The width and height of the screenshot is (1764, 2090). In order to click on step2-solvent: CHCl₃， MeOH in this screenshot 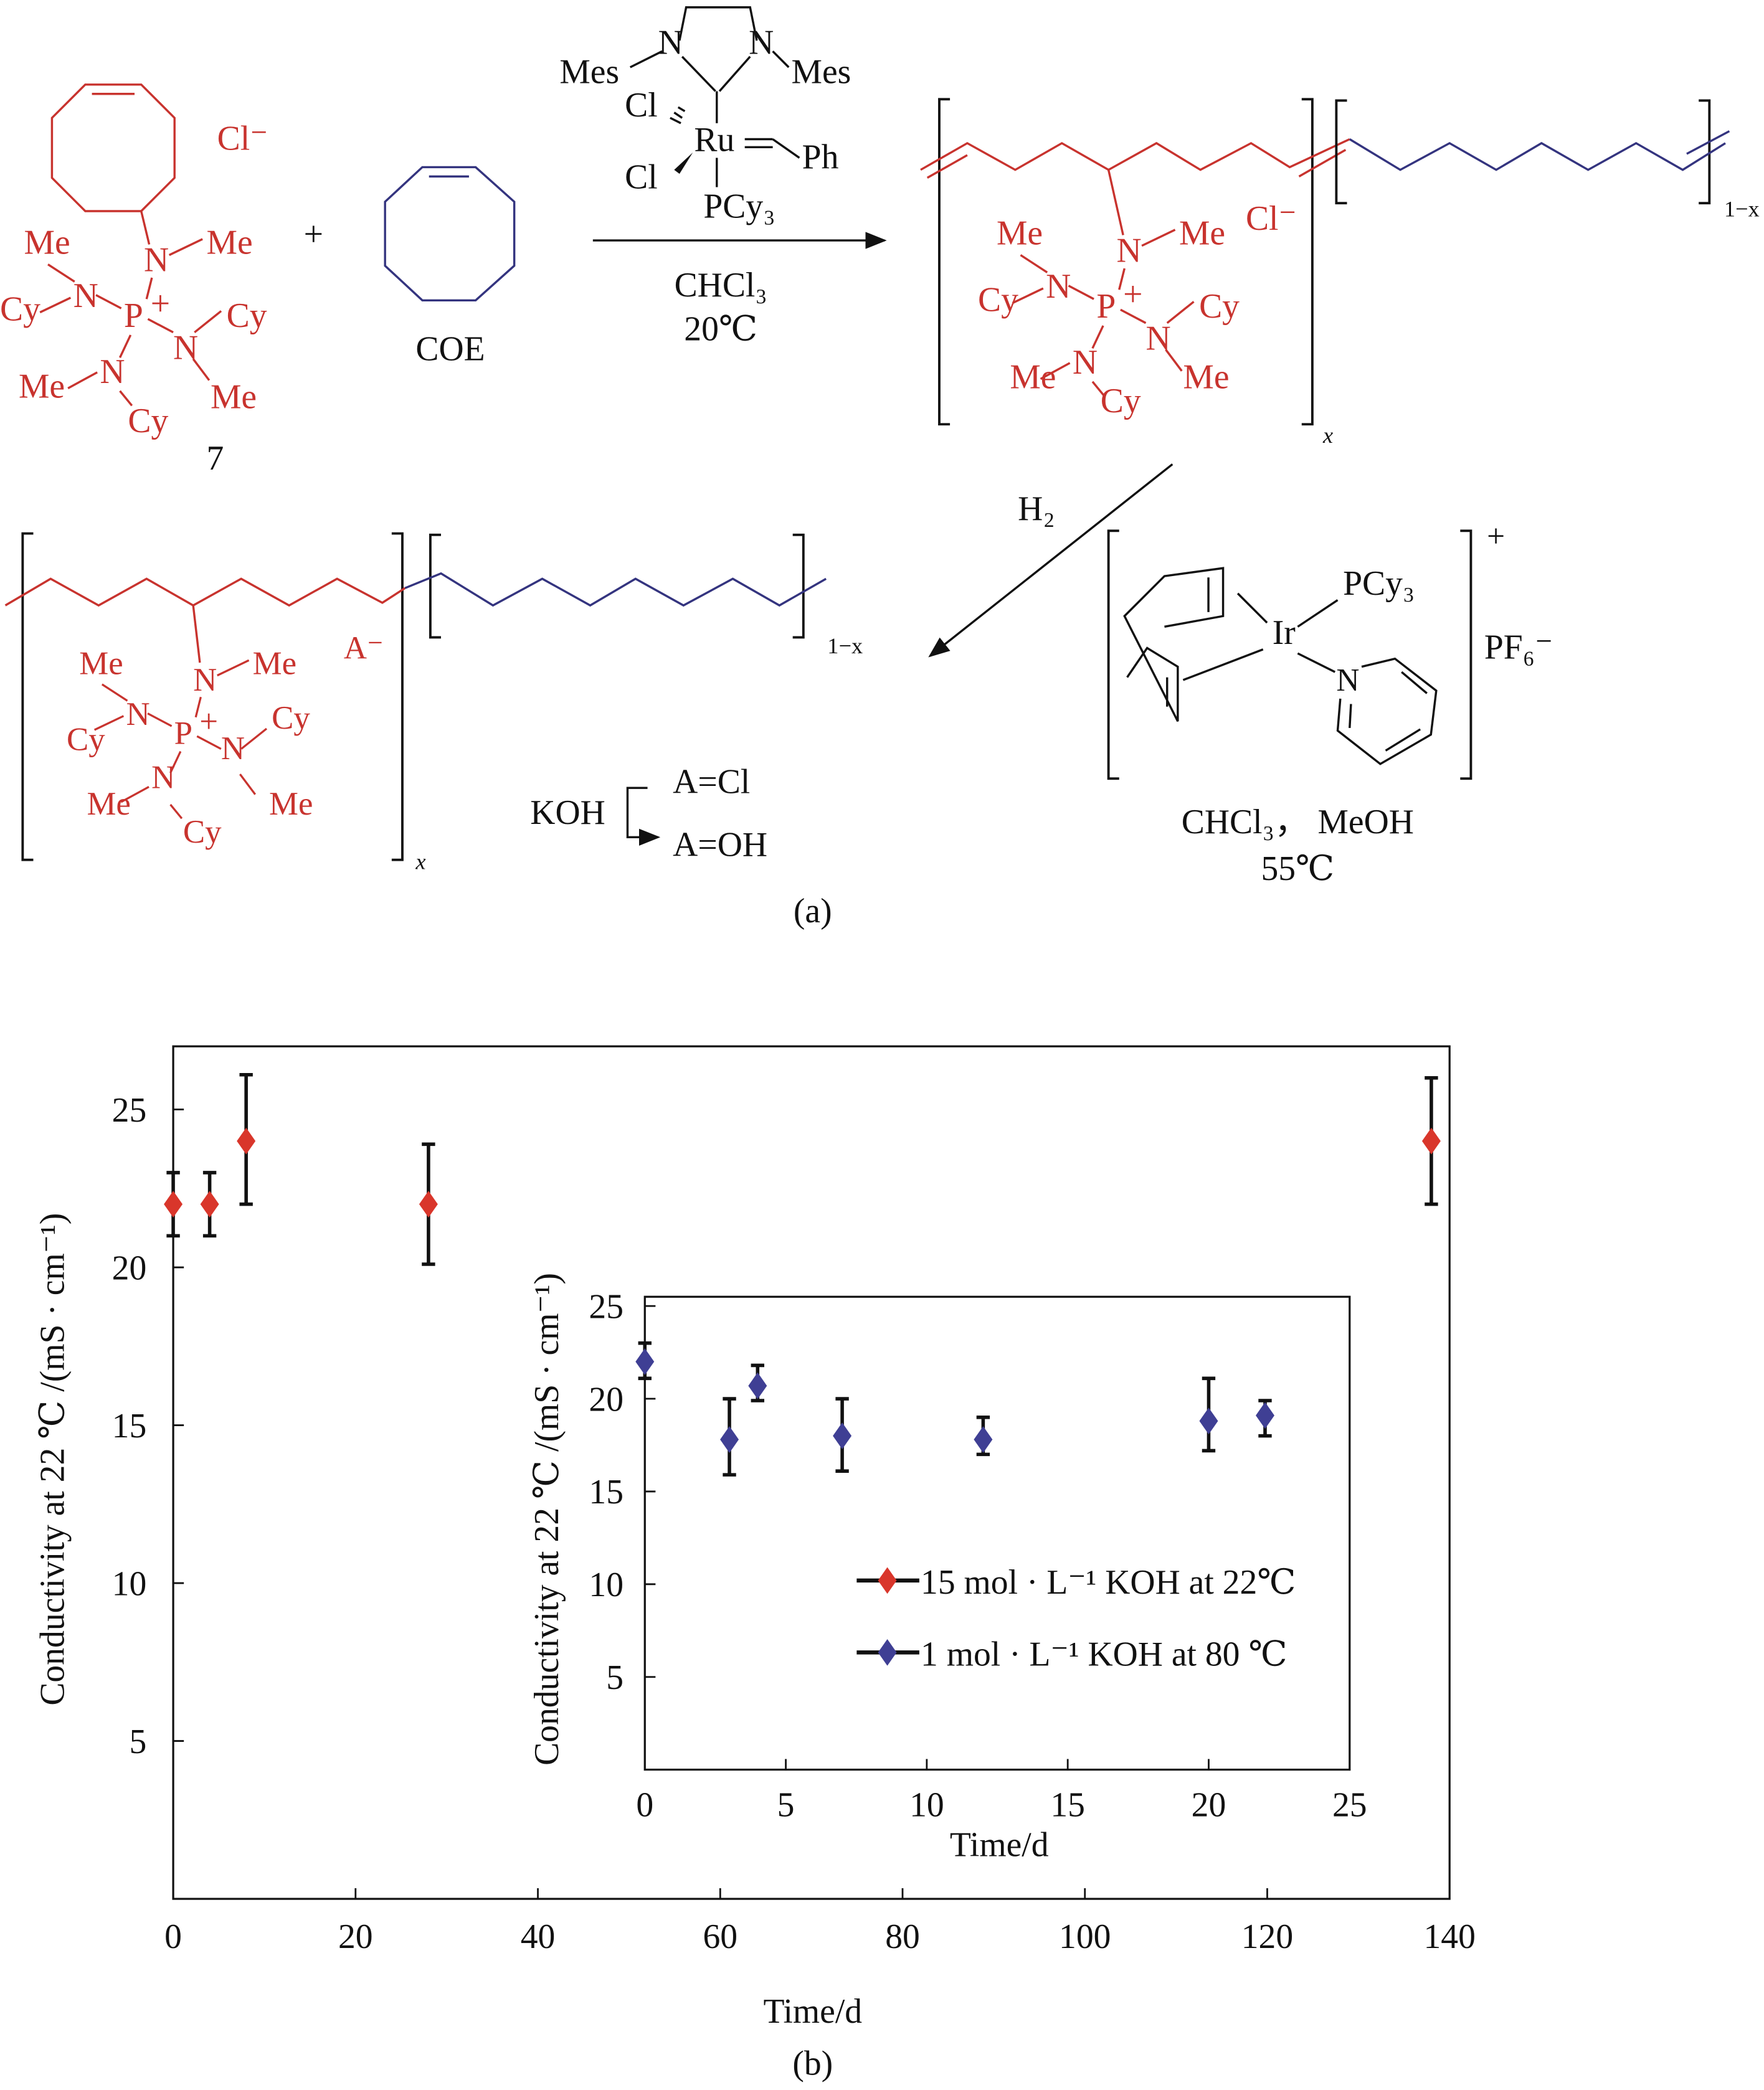, I will do `click(1298, 822)`.